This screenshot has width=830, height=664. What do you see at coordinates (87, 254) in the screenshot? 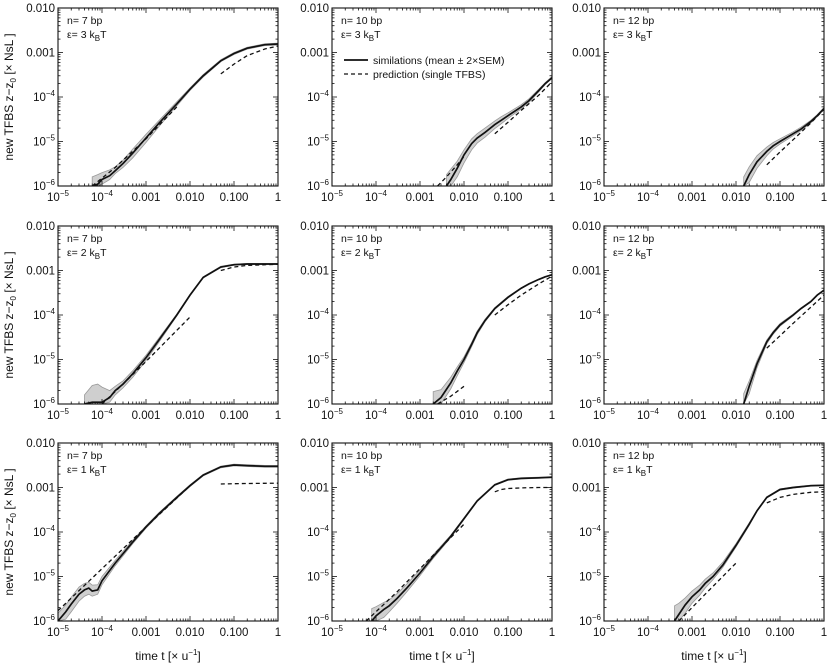
I see `epsilon-annotation: ε= 2 kBT` at bounding box center [87, 254].